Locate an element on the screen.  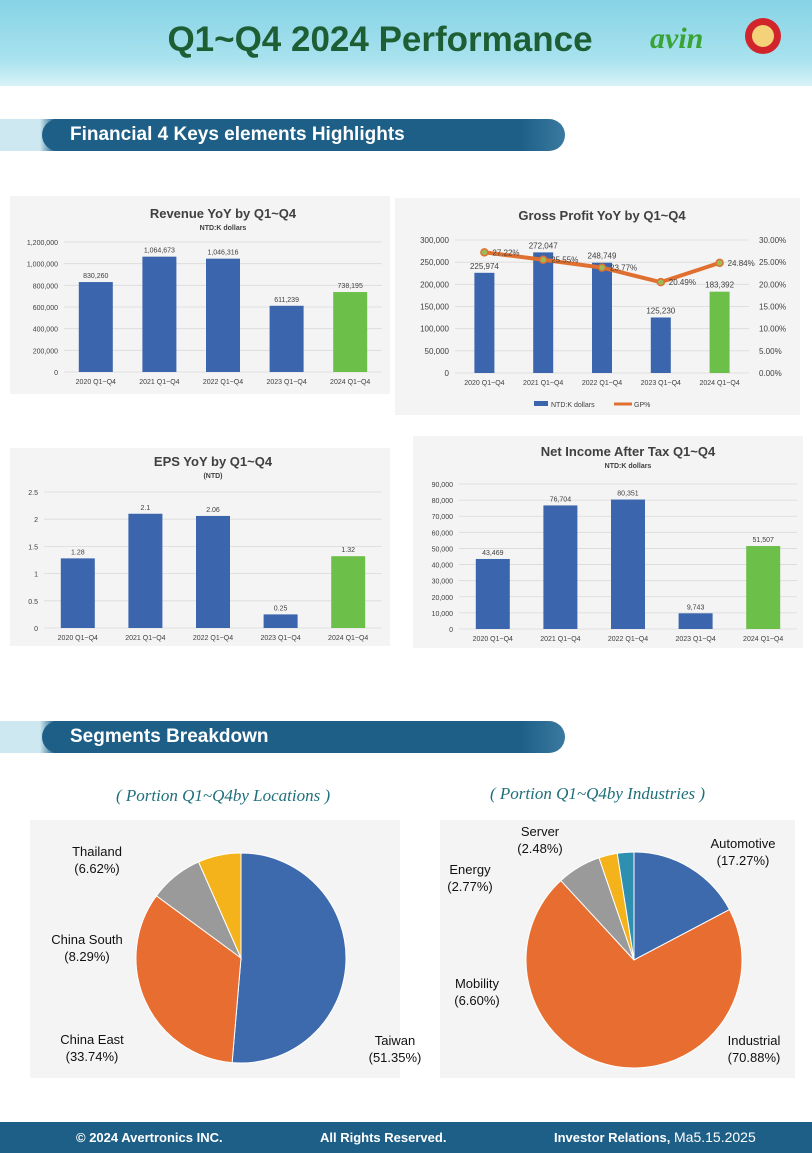
pie-locations-chart is located at coordinates (241, 958).